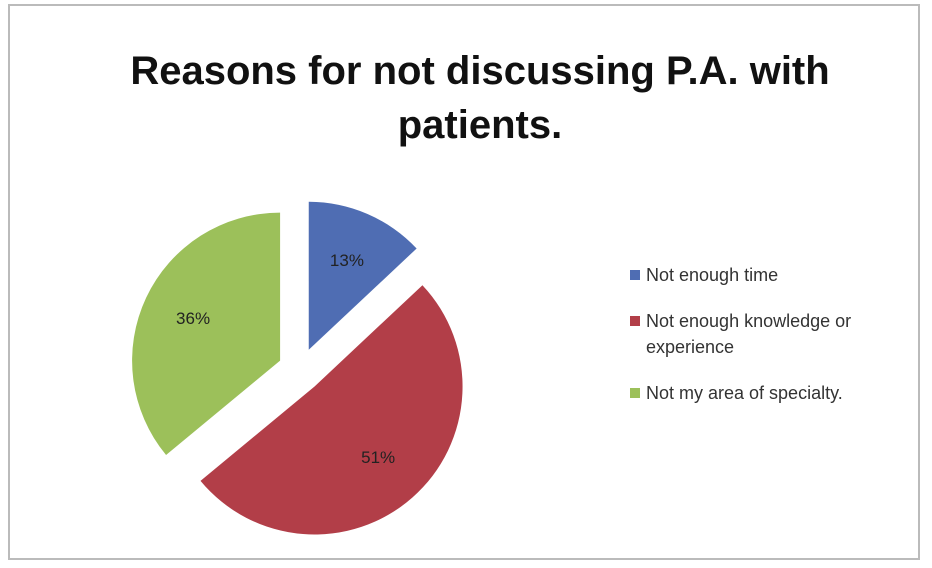 This screenshot has width=932, height=568. What do you see at coordinates (712, 275) in the screenshot?
I see `legend-label: Not enough time` at bounding box center [712, 275].